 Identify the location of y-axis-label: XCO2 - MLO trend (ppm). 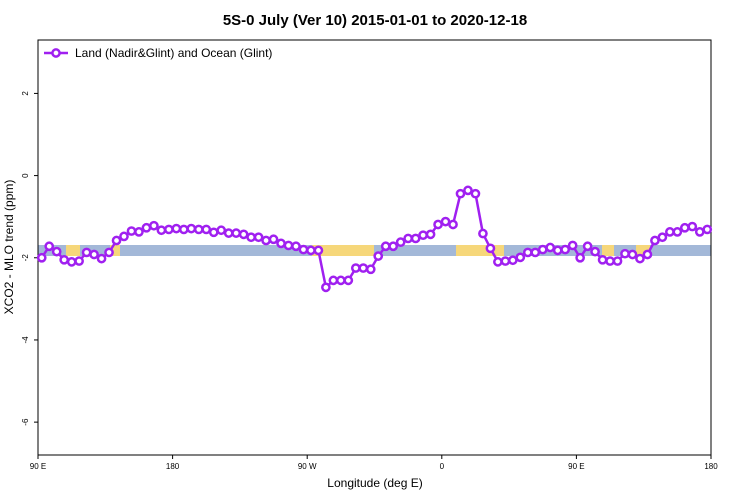
(9, 247).